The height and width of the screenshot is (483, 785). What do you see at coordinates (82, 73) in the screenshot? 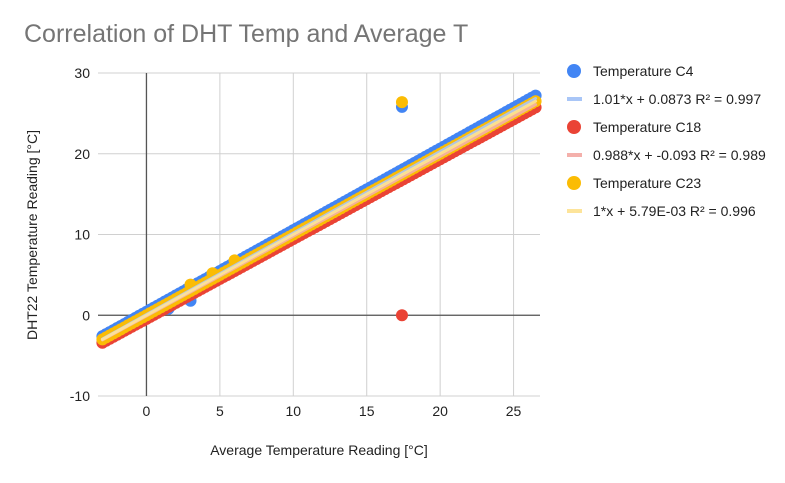
I see `y-tick-label: 30` at bounding box center [82, 73].